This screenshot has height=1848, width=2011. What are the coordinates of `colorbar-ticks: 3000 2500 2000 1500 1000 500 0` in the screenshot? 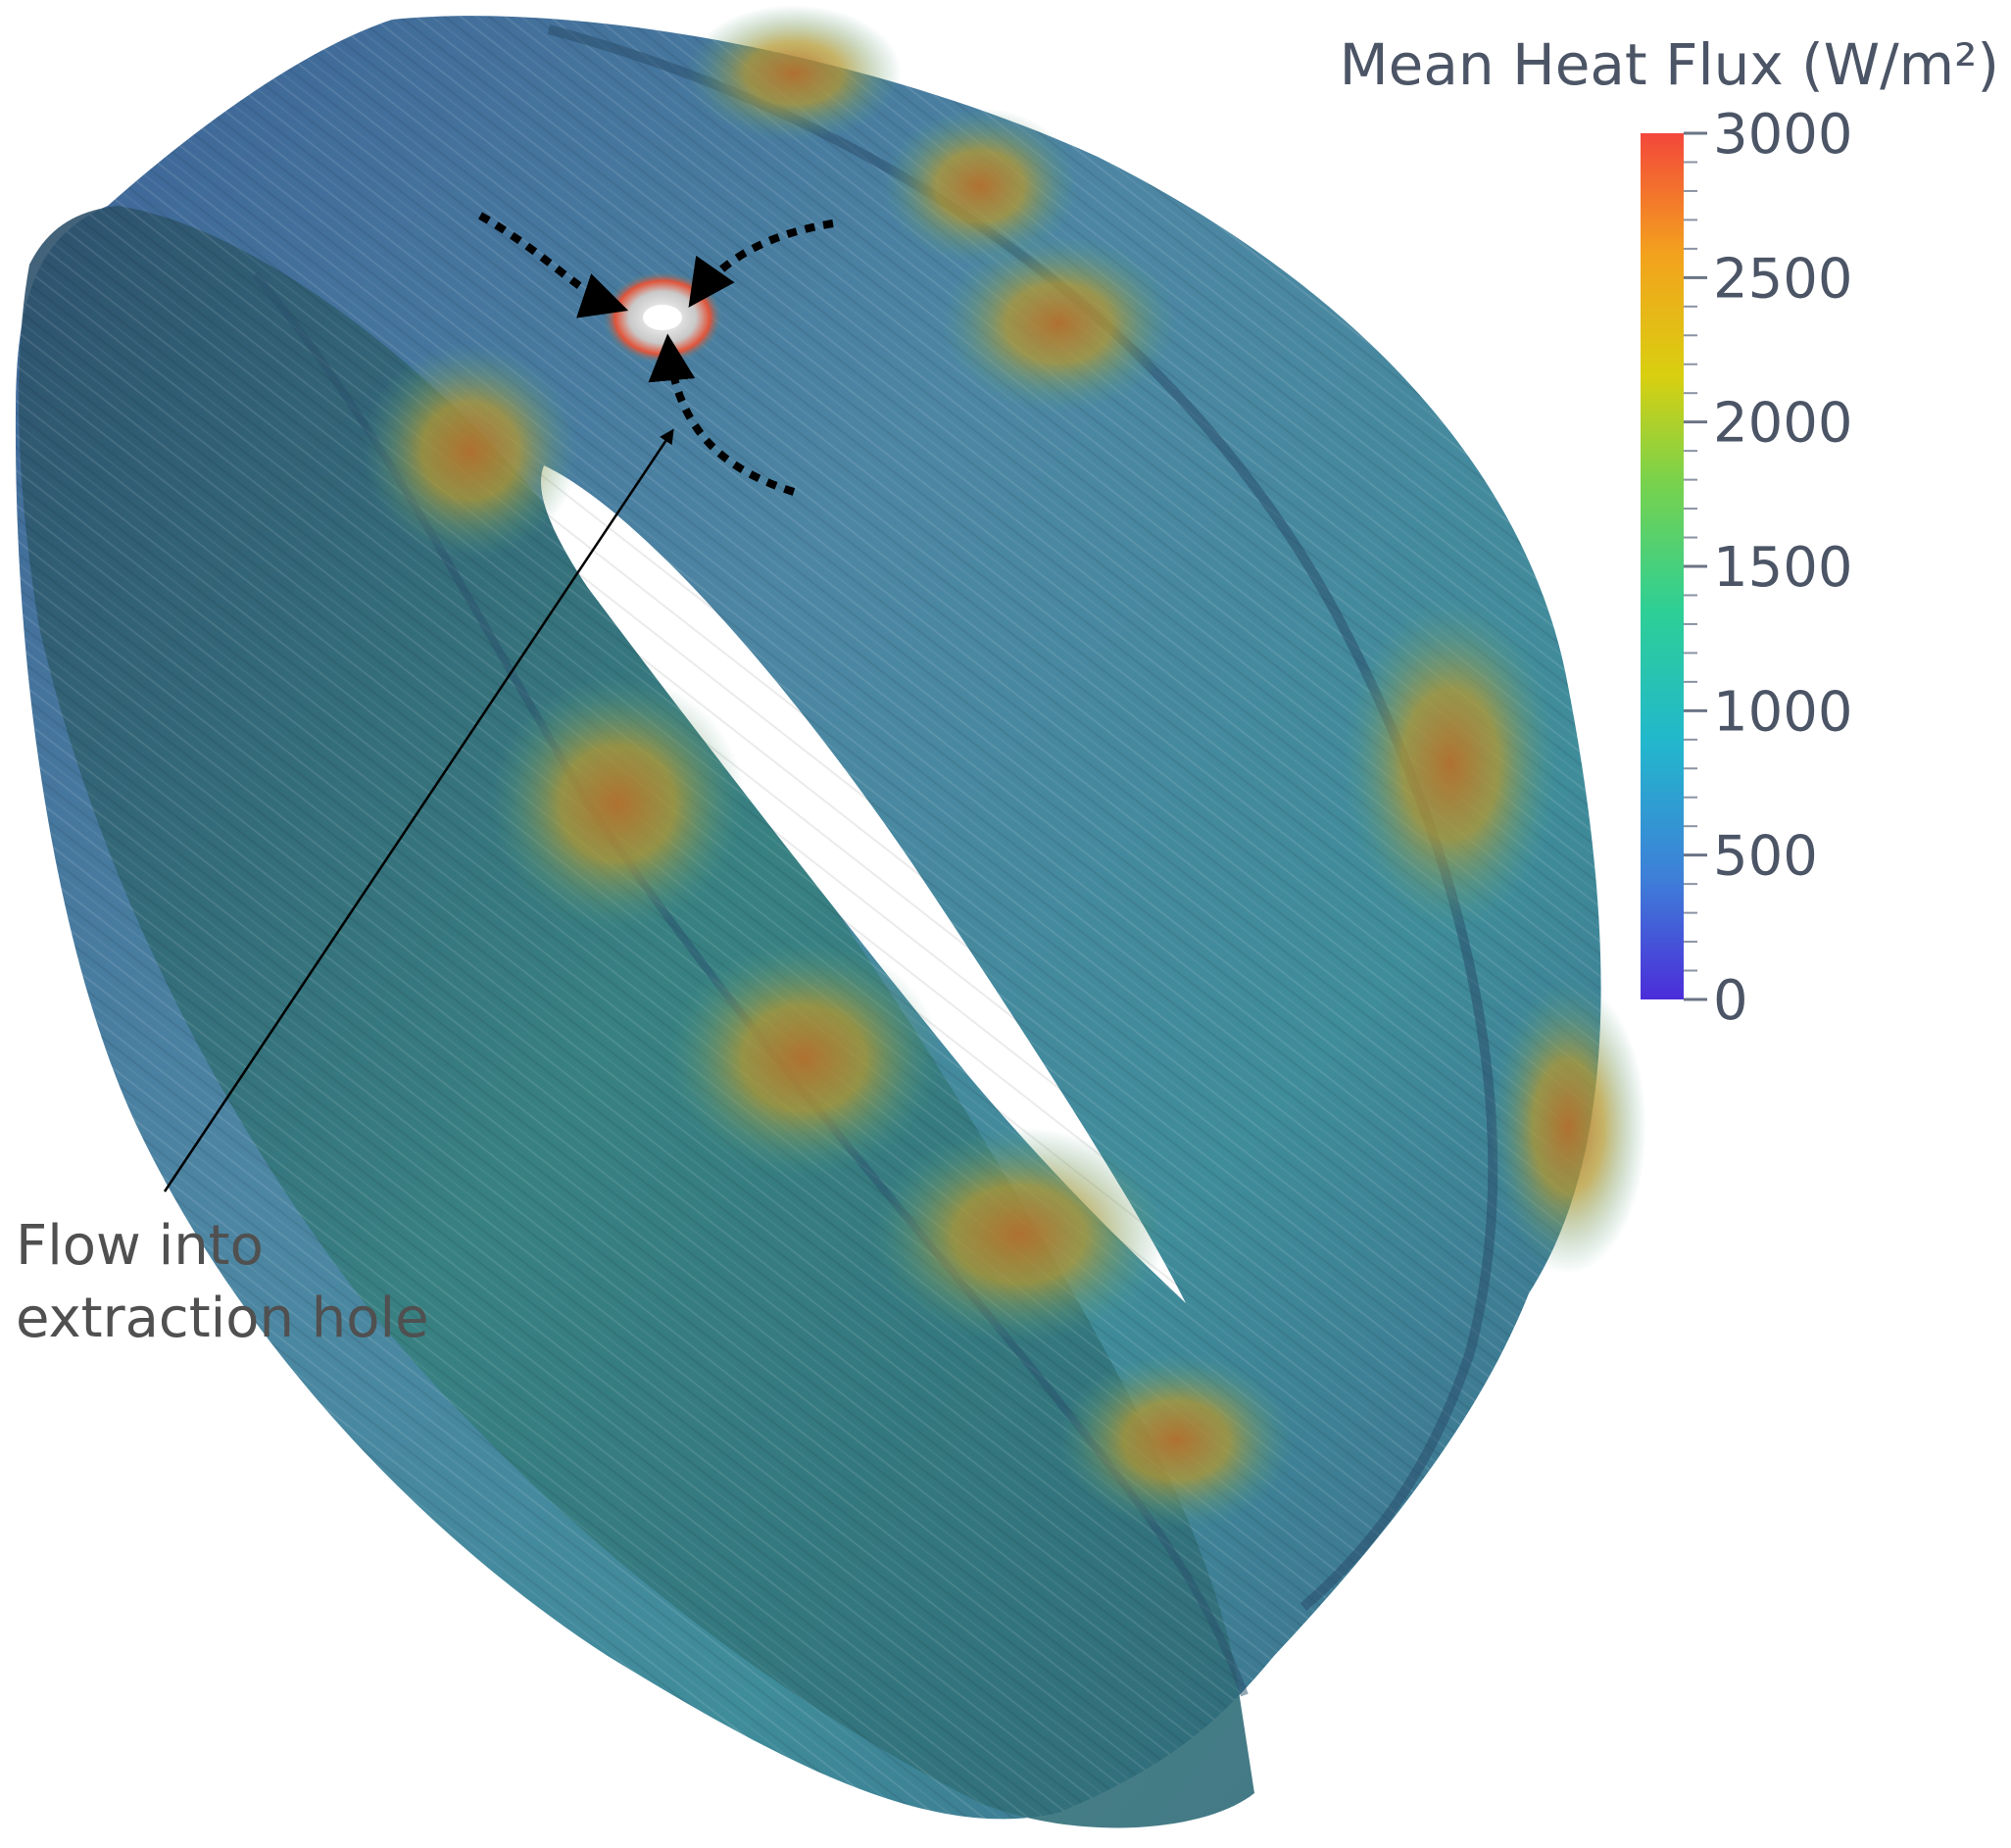 It's located at (1768, 568).